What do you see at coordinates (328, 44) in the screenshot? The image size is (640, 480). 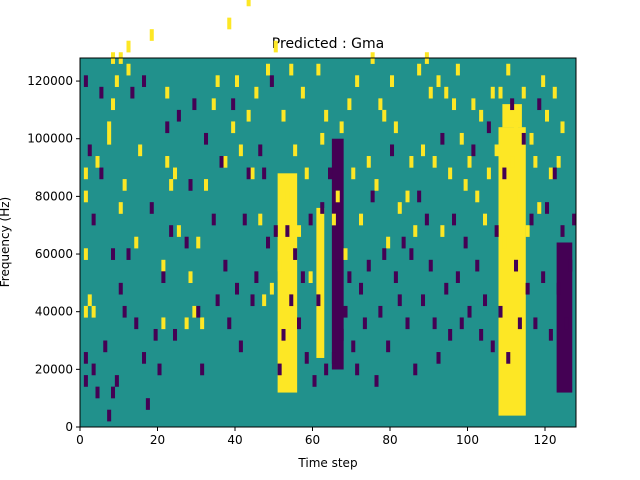 I see `chart-title: Predicted : Gma` at bounding box center [328, 44].